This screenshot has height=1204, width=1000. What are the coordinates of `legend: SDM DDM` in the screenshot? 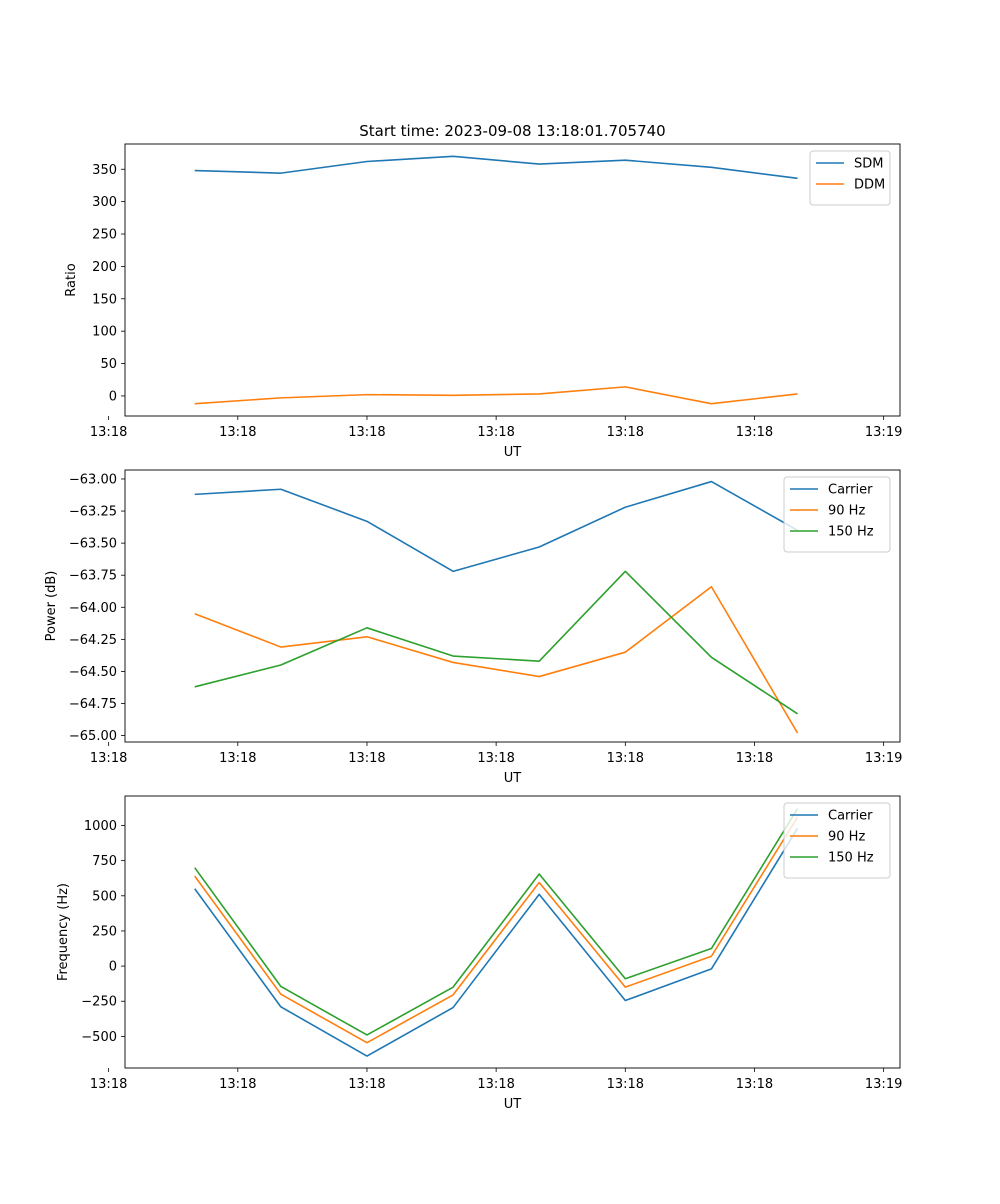 It's located at (850, 178).